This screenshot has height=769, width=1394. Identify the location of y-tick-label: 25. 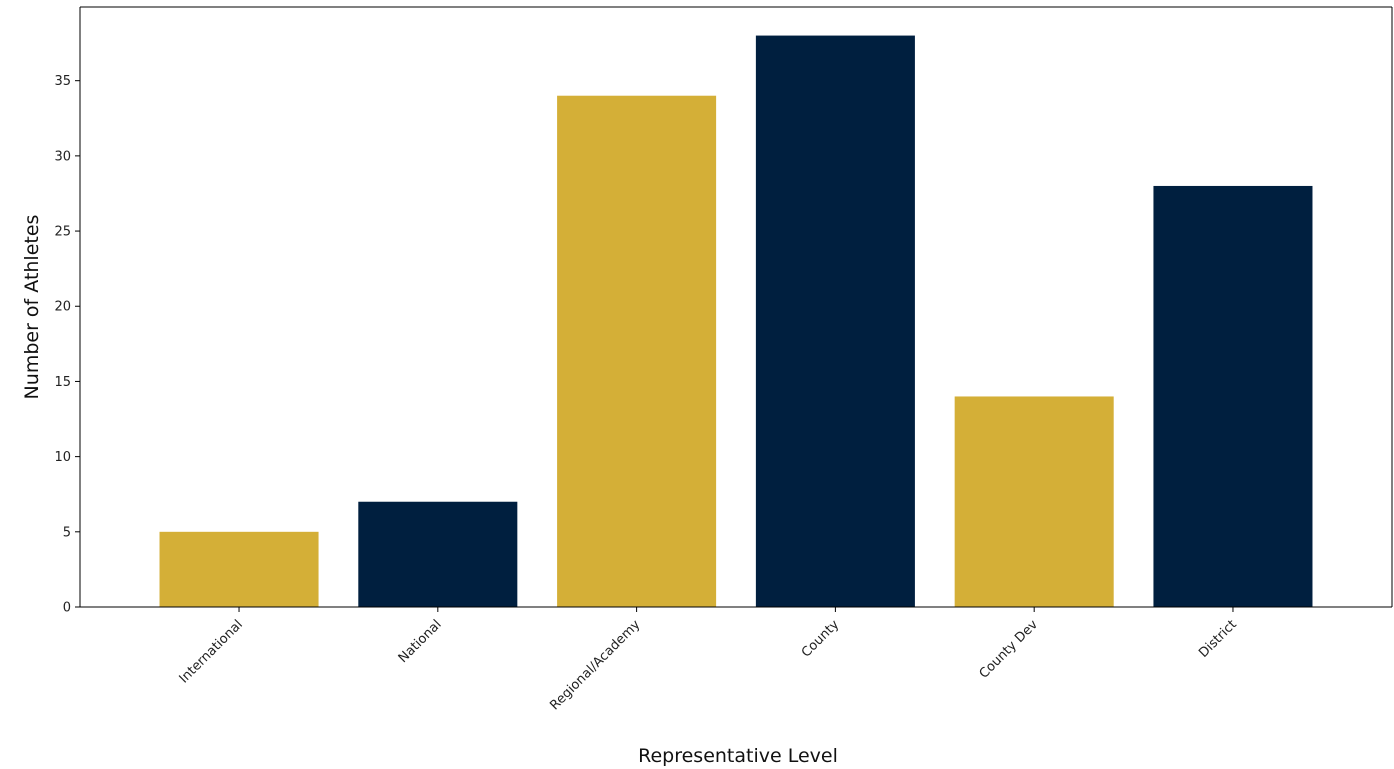
(62, 232).